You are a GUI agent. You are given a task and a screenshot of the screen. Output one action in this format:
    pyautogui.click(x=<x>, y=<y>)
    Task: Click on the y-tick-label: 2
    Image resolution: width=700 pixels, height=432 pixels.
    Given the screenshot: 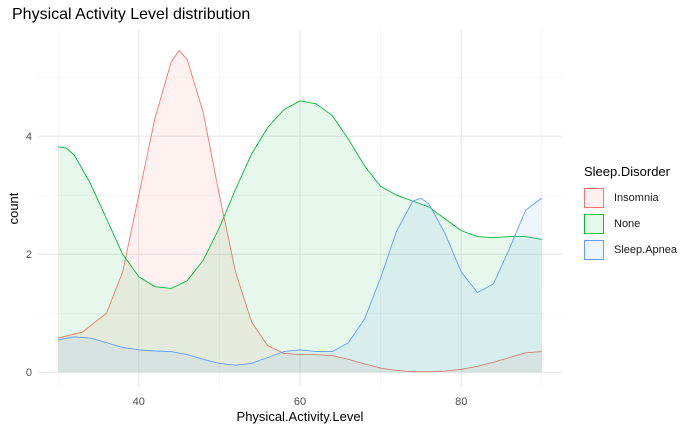 What is the action you would take?
    pyautogui.click(x=29, y=255)
    